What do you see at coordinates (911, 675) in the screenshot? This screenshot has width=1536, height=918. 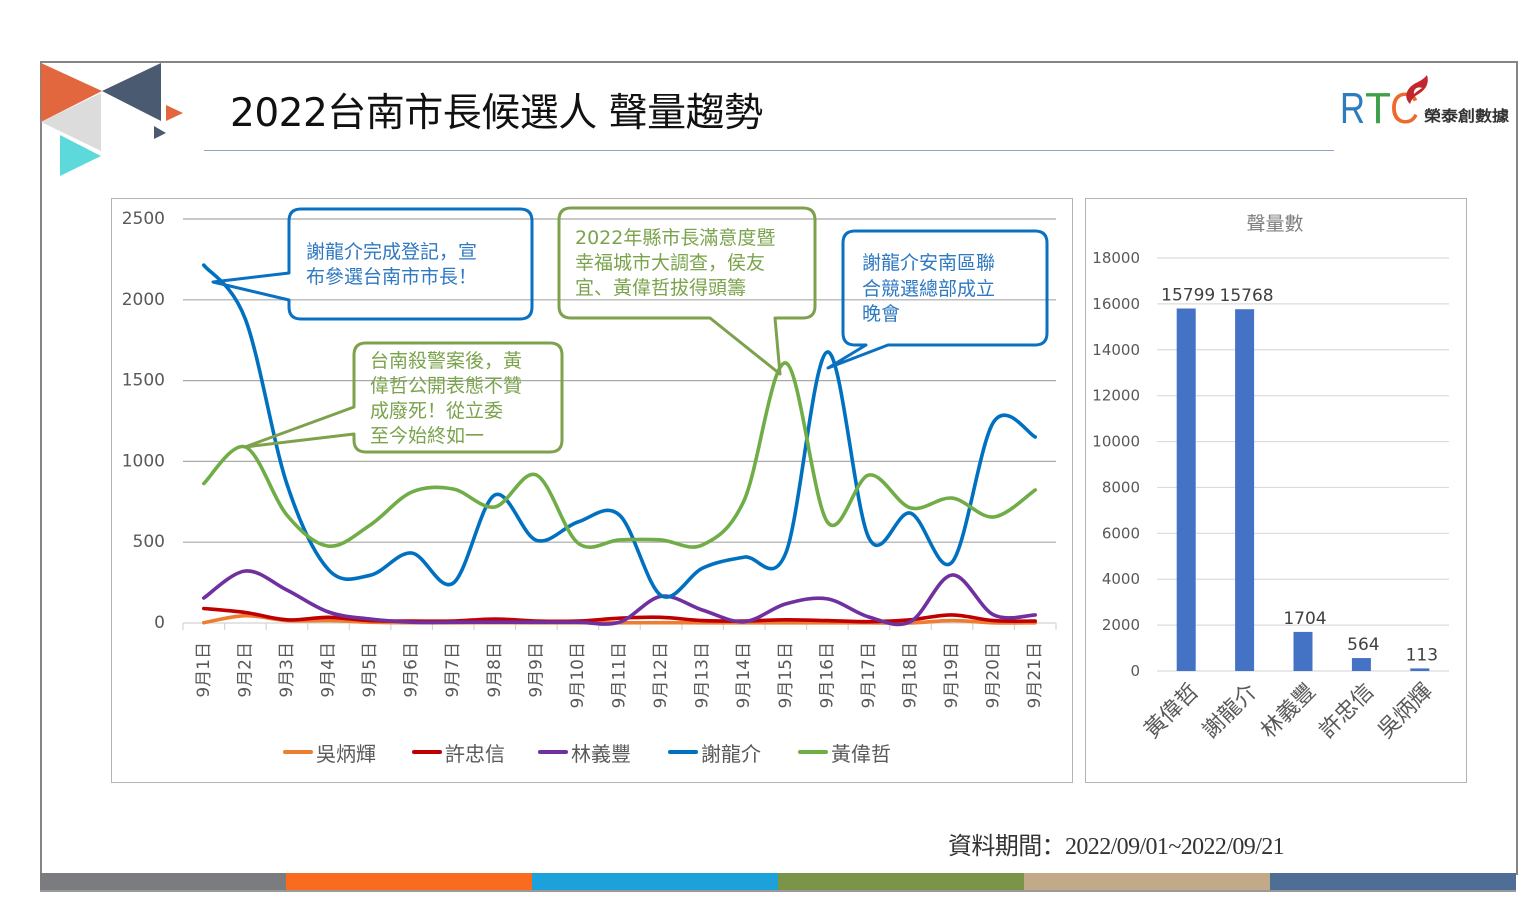 I see `x-tick-label: 9月18日` at bounding box center [911, 675].